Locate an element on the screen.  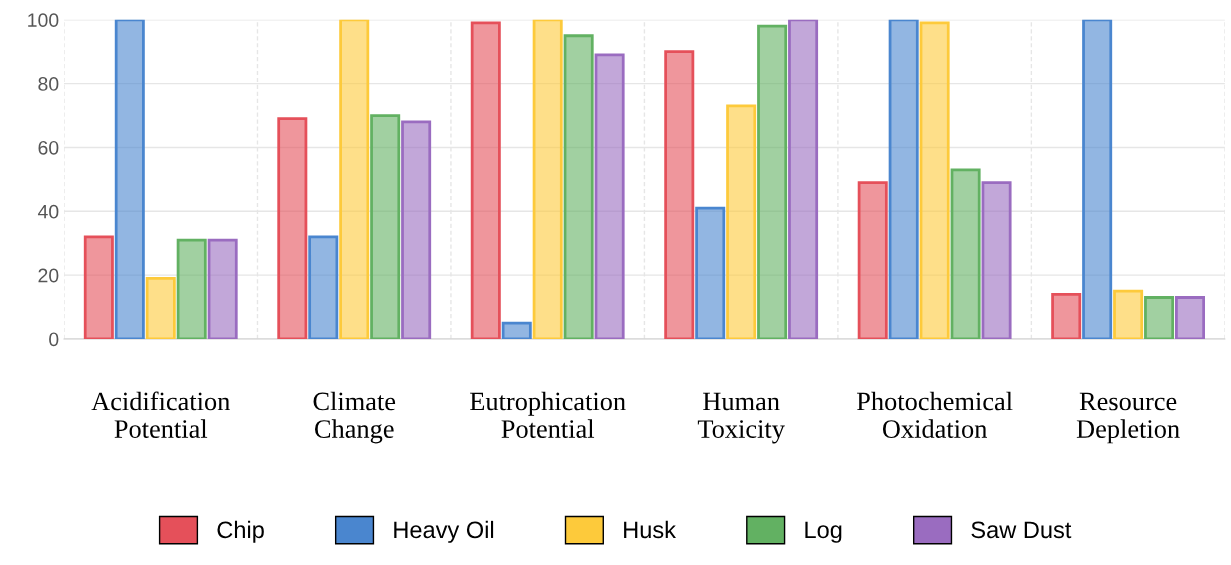
legend-label: Husk is located at coordinates (650, 529).